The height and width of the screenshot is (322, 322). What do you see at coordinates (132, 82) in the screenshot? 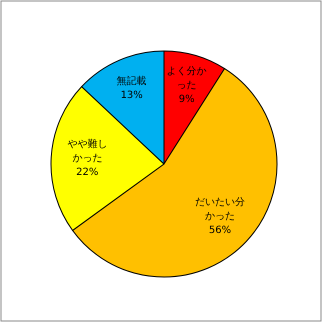
I see `slice-label: 無記載` at bounding box center [132, 82].